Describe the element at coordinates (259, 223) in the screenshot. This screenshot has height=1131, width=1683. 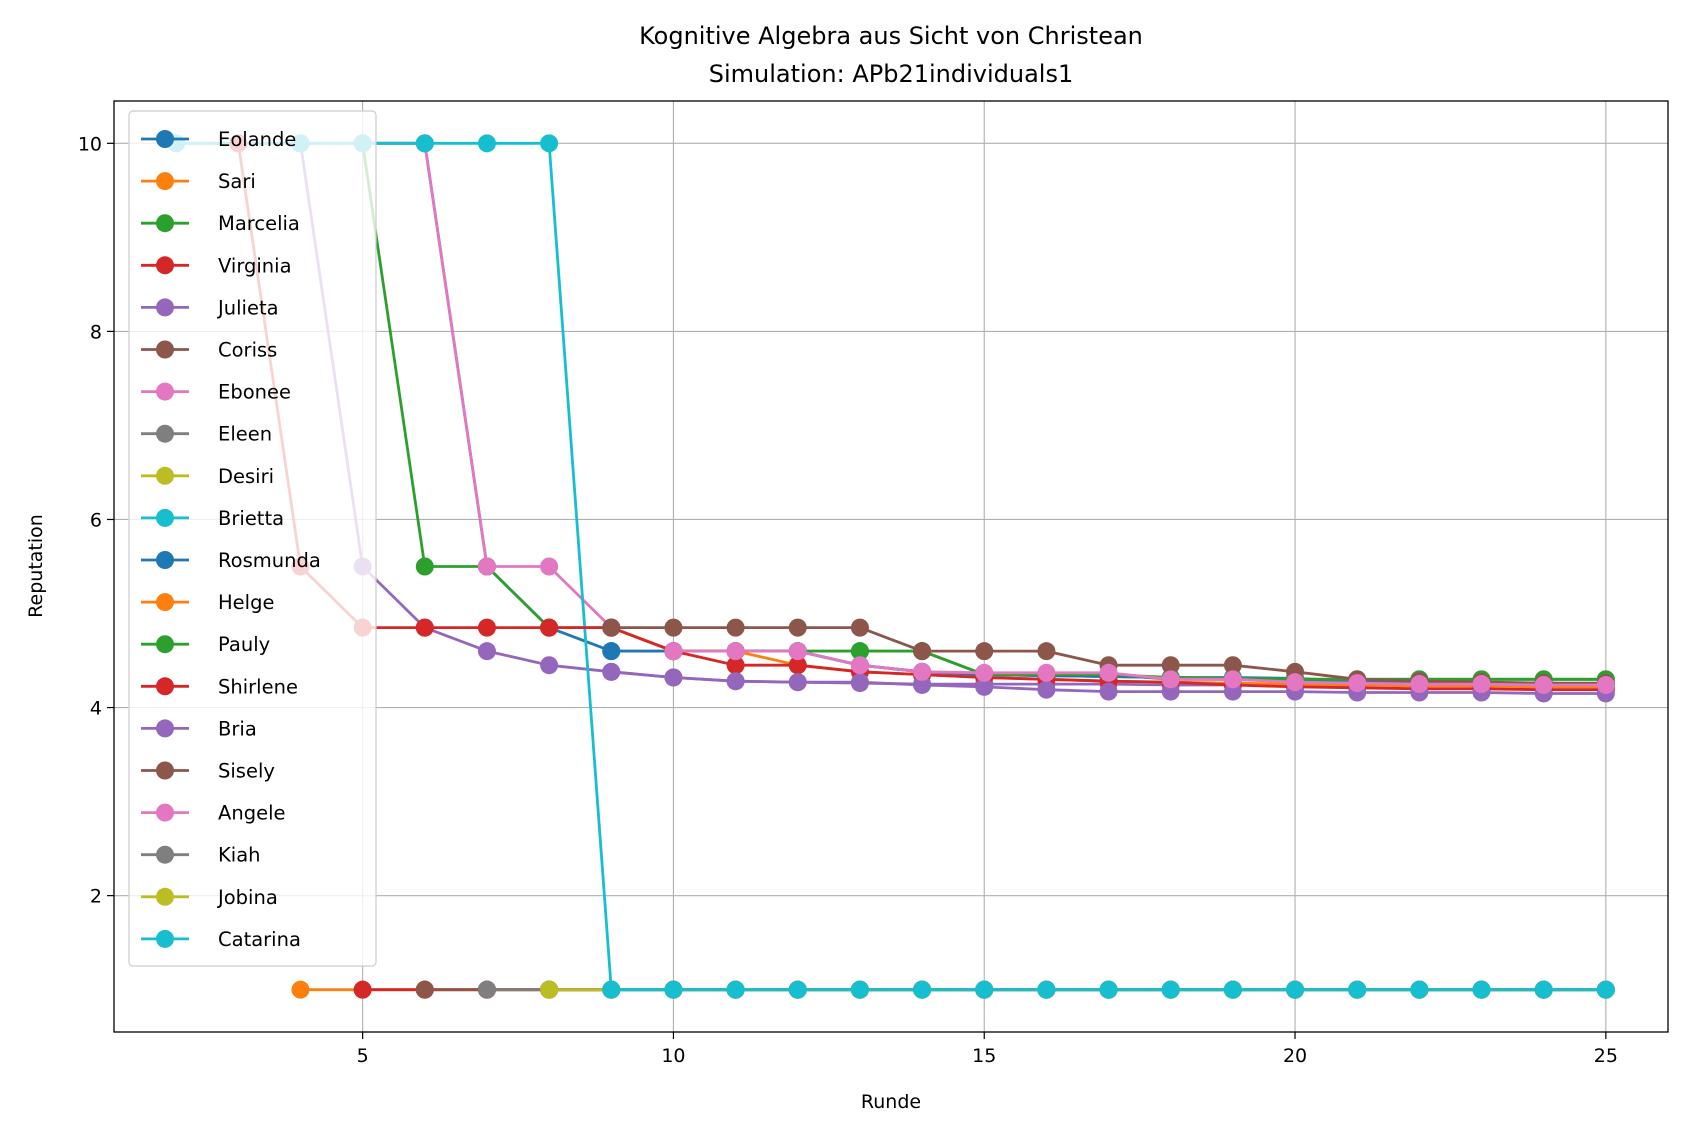
I see `legend-label: Marcelia` at that location.